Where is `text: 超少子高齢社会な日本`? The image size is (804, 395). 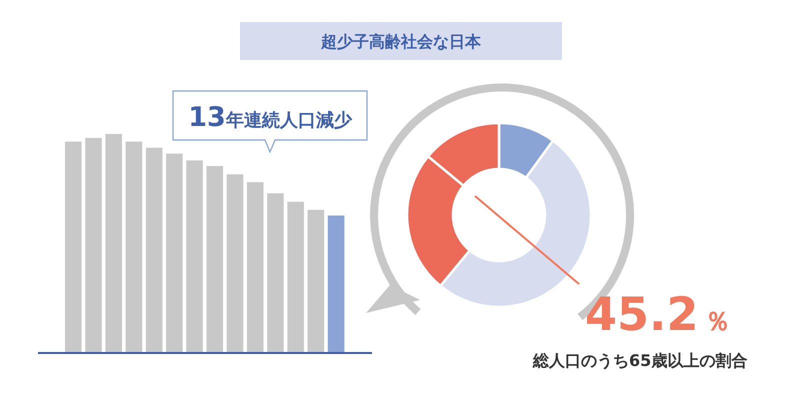 text: 超少子高齢社会な日本 is located at coordinates (401, 41).